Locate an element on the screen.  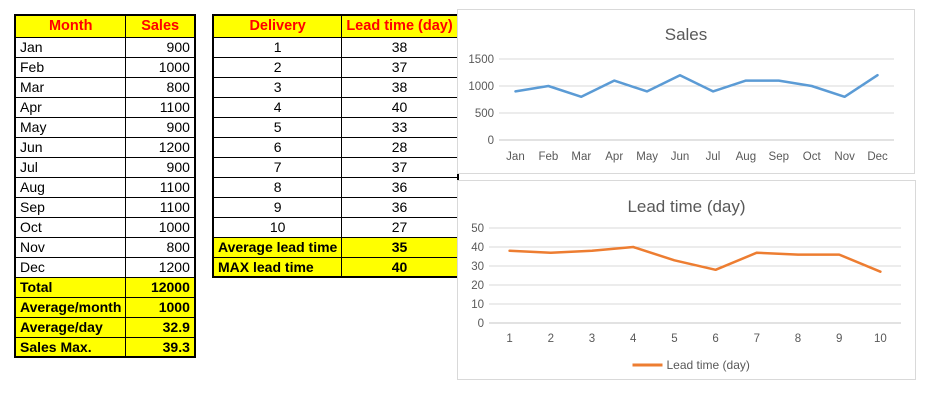
table-row: Nov 800 is located at coordinates (105, 247).